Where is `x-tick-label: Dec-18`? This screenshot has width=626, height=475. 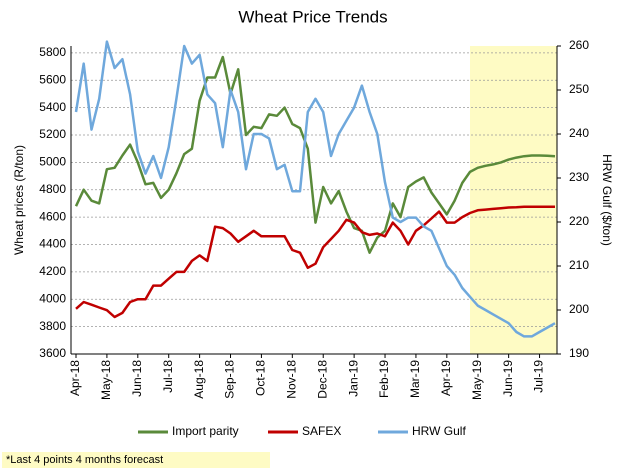 x-tick-label: Dec-18 is located at coordinates (322, 379).